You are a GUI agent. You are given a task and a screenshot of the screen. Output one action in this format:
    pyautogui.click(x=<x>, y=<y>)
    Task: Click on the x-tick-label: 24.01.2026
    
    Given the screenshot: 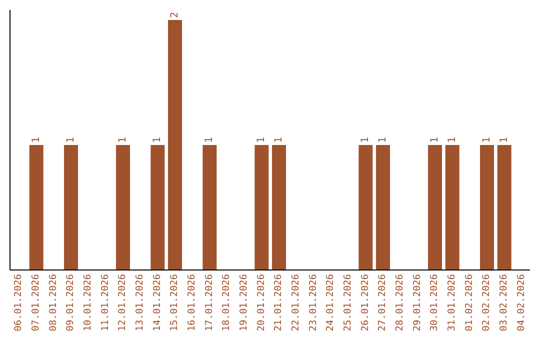 What is the action you would take?
    pyautogui.click(x=330, y=303)
    